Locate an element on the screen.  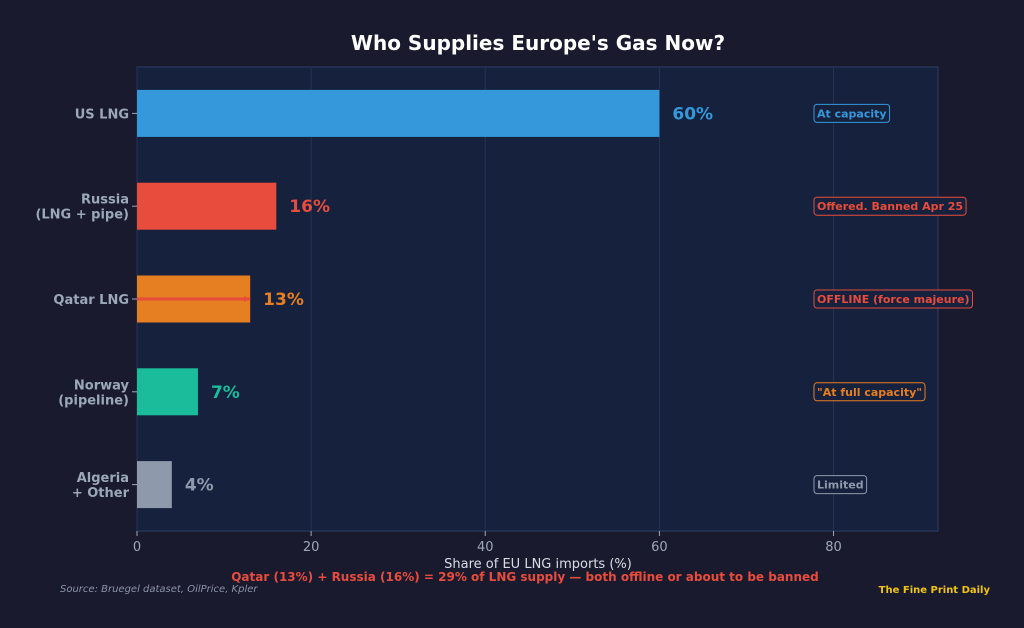
status-badge-3: "At full capacity" is located at coordinates (869, 392).